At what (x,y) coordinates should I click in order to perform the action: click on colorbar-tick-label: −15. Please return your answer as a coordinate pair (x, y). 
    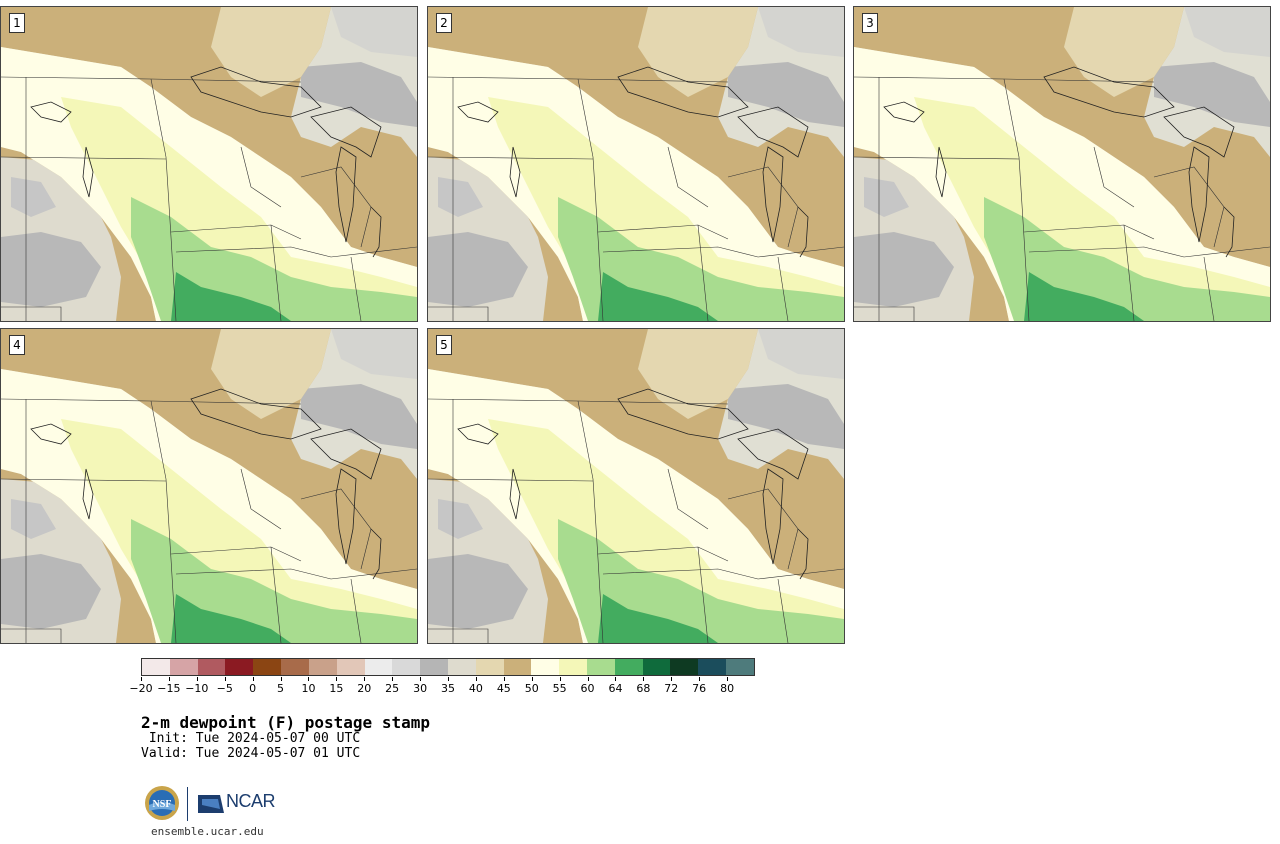
    Looking at the image, I should click on (169, 688).